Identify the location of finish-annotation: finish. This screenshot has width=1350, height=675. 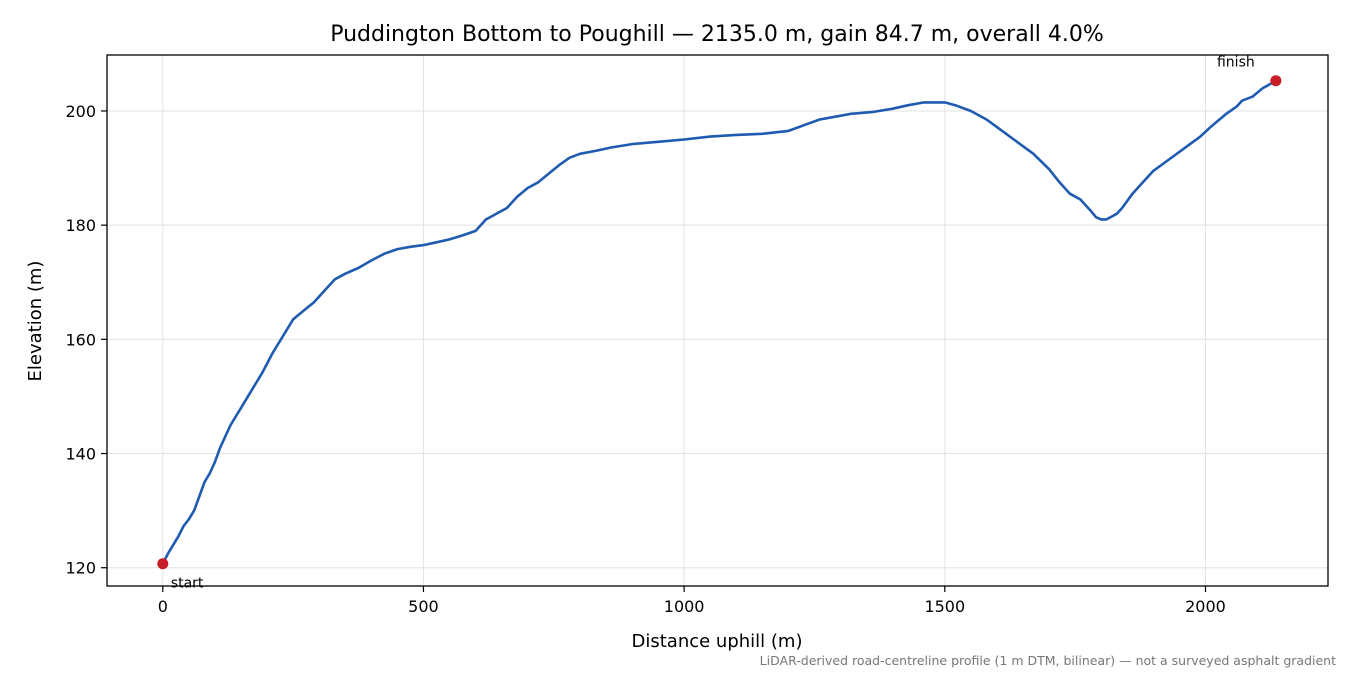
(1236, 63).